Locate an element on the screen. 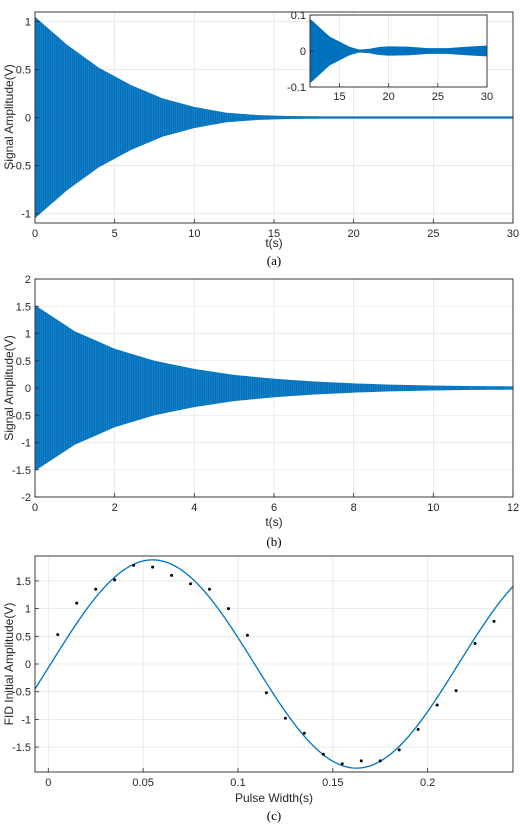 The width and height of the screenshot is (520, 825). panel-b-x-label: t(s) is located at coordinates (273, 522).